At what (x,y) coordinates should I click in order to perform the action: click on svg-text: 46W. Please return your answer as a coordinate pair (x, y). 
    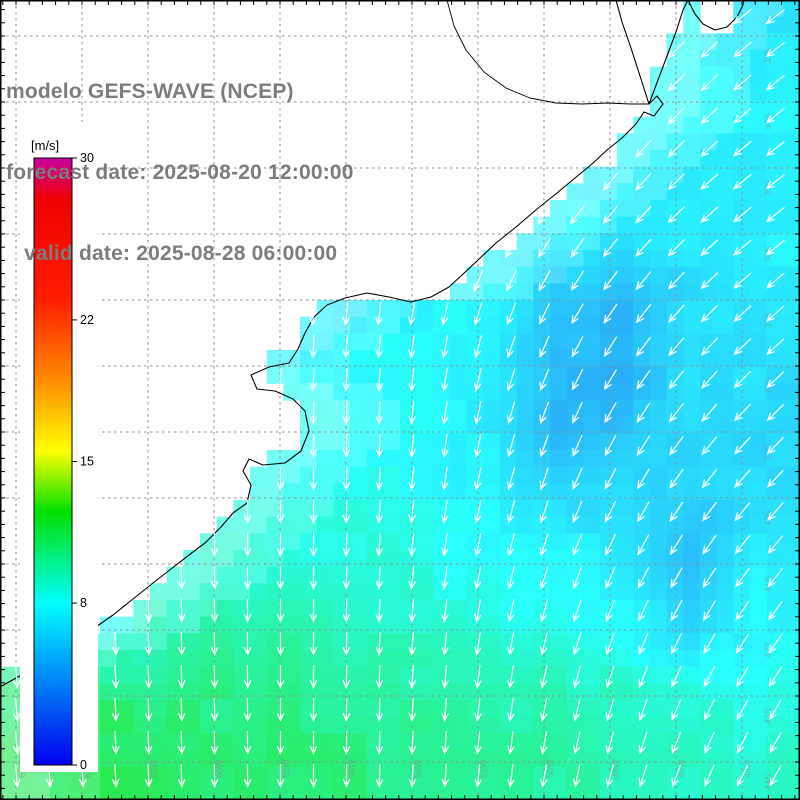
    Looking at the image, I should click on (682, 768).